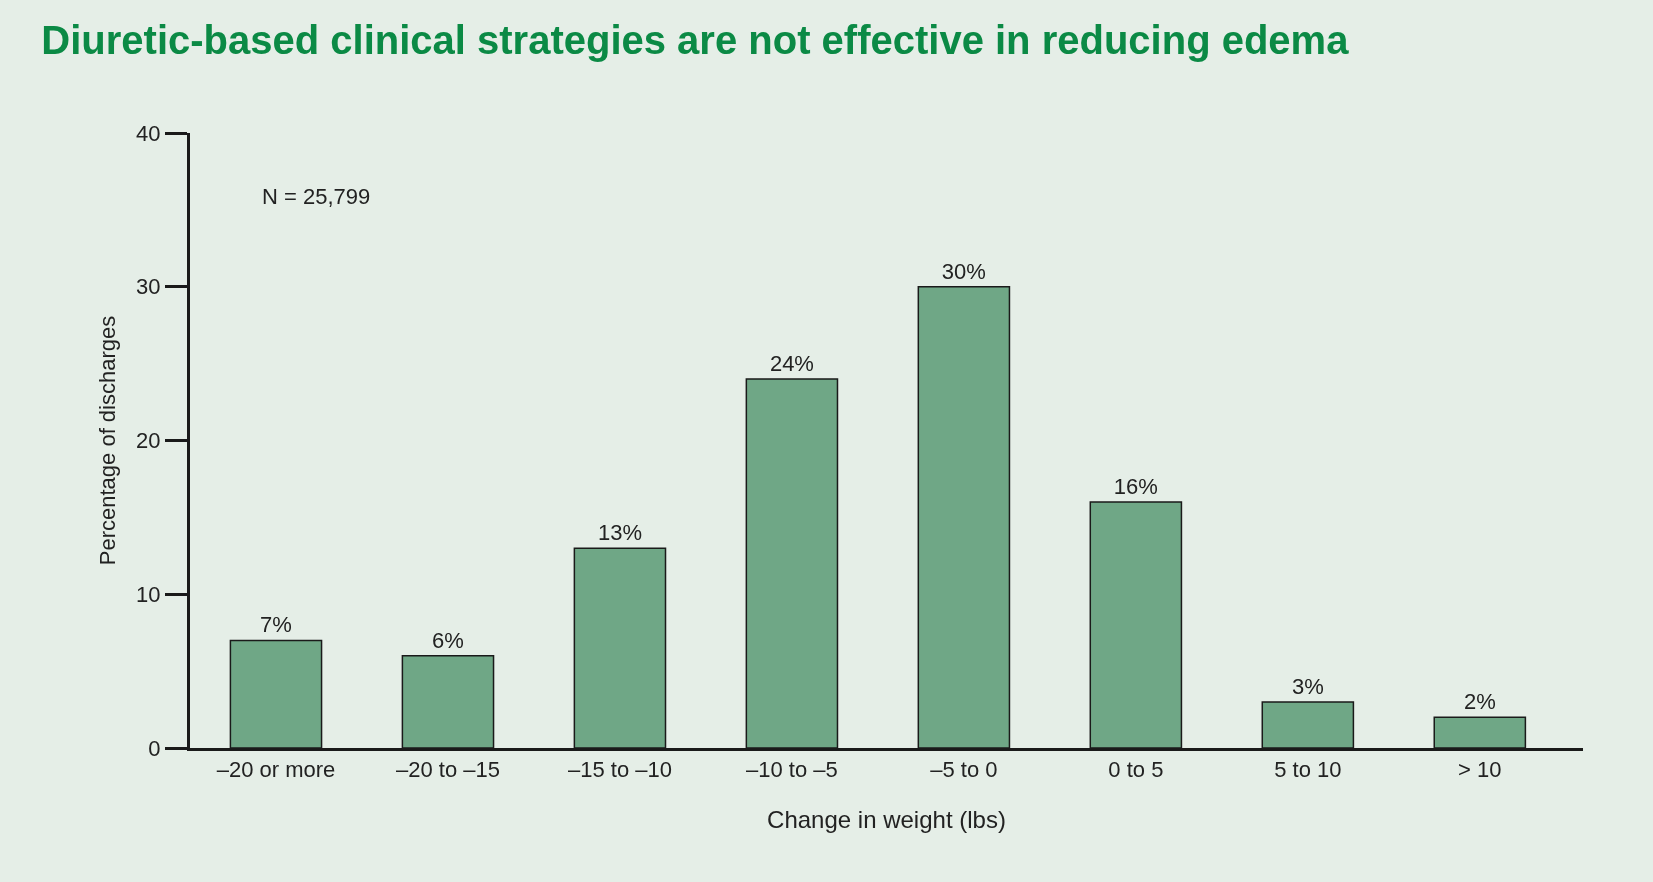 This screenshot has height=882, width=1653. Describe the element at coordinates (1307, 686) in the screenshot. I see `data-label: 3%` at that location.